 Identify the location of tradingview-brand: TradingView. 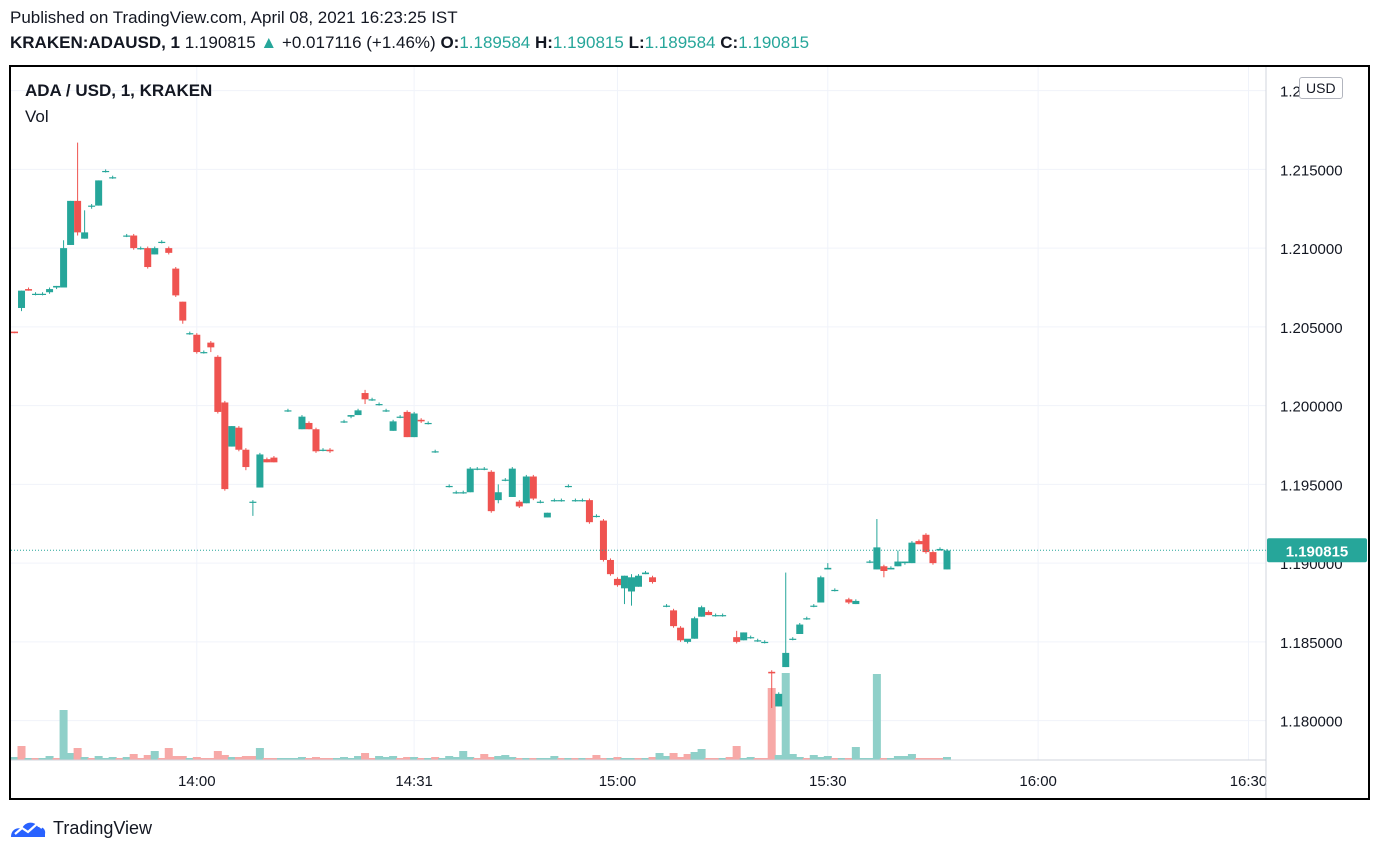
(80, 828).